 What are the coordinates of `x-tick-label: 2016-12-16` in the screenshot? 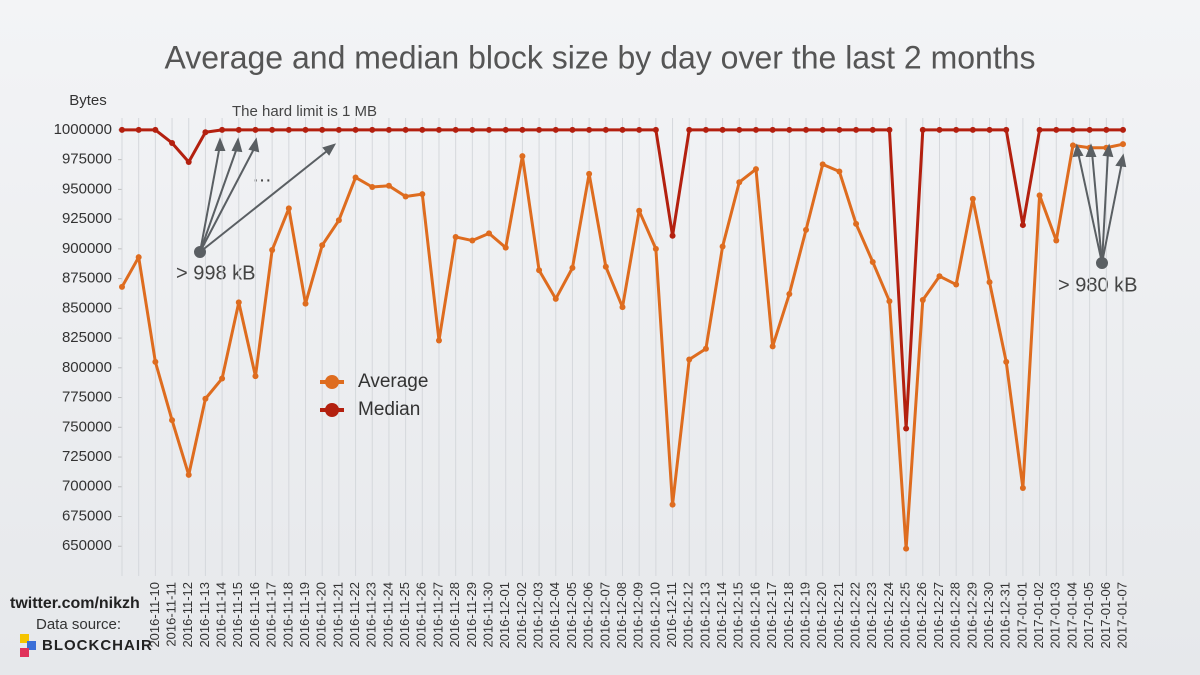 It's located at (754, 615).